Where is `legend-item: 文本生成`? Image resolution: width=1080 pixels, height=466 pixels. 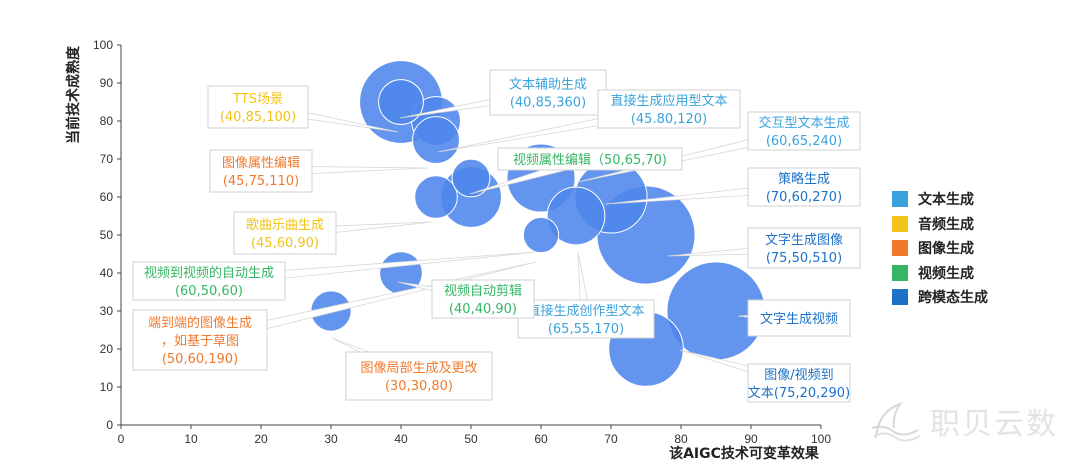 legend-item: 文本生成 is located at coordinates (940, 199).